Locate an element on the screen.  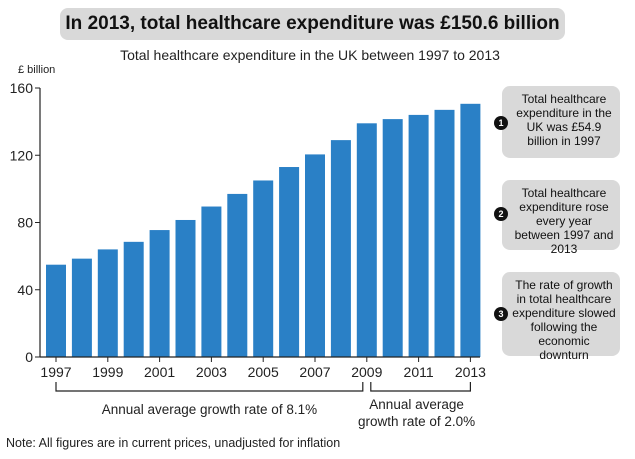
x-tick-label: 2003 is located at coordinates (211, 372).